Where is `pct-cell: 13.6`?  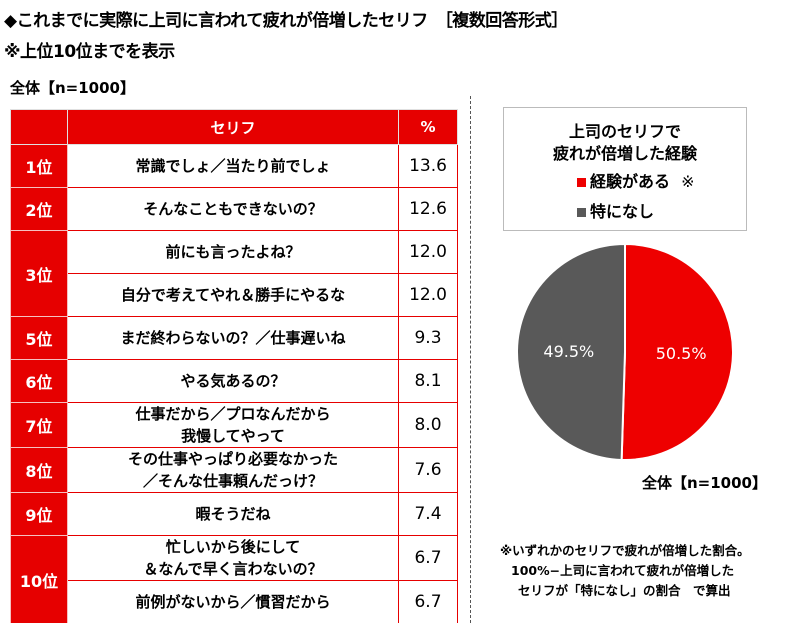 pct-cell: 13.6 is located at coordinates (428, 166).